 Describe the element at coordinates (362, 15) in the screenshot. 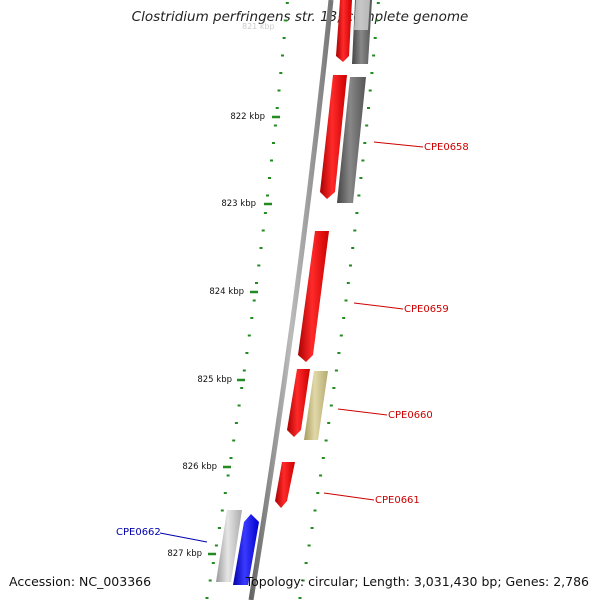

I see `gene-feature-top-white` at that location.